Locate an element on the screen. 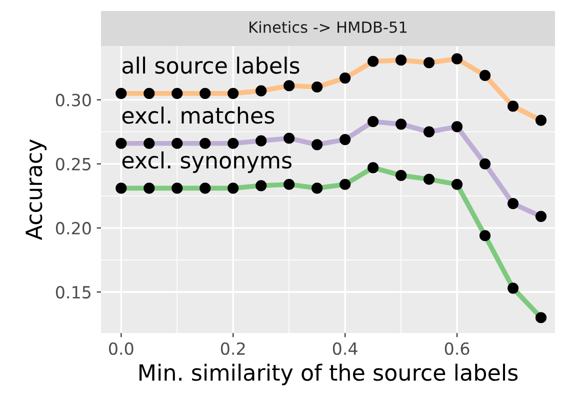 This screenshot has width=569, height=400. y-tick-label: 0.20 is located at coordinates (73, 228).